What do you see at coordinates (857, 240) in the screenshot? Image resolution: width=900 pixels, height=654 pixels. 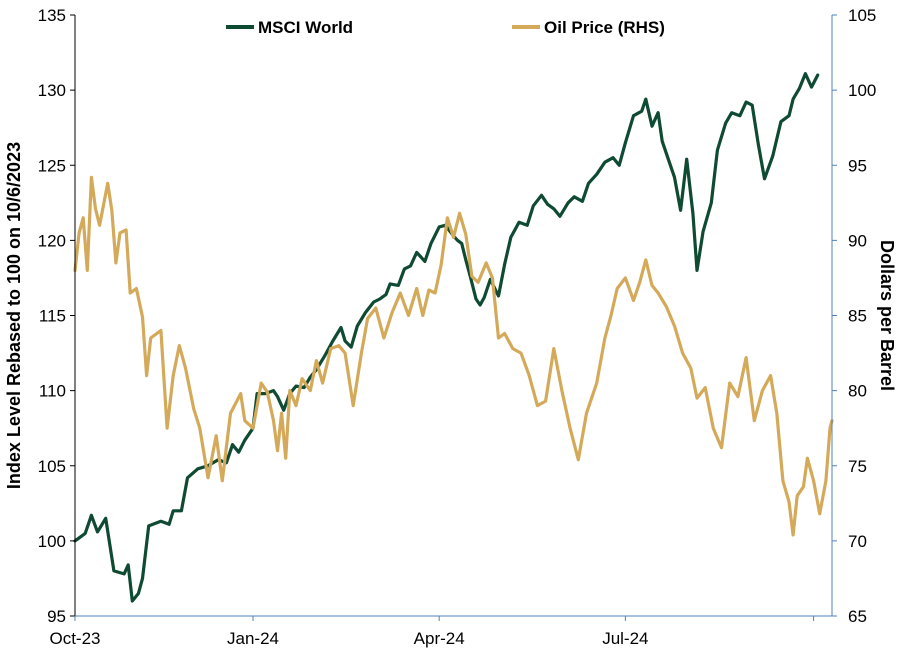 I see `right-tick-label: 90` at bounding box center [857, 240].